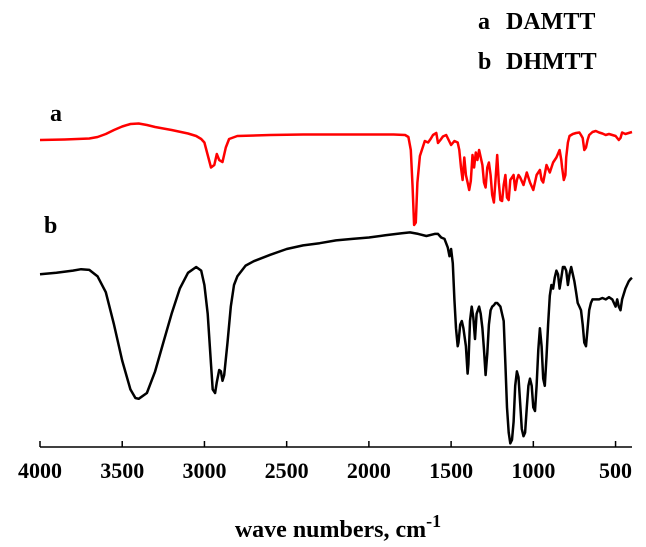 This screenshot has height=547, width=646. Describe the element at coordinates (433, 521) in the screenshot. I see `x-axis-title-superscript: -1` at that location.